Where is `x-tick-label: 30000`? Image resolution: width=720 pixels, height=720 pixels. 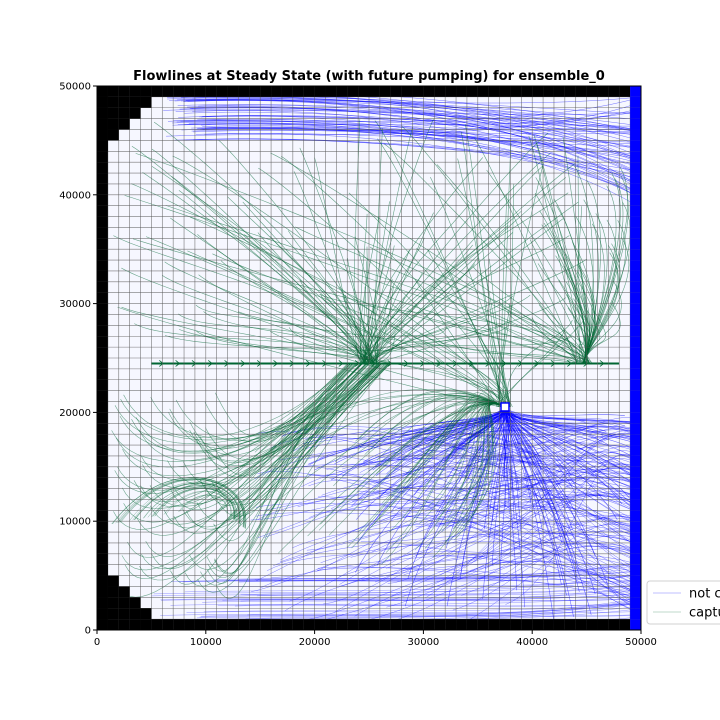 x-tick-label: 30000 is located at coordinates (423, 642).